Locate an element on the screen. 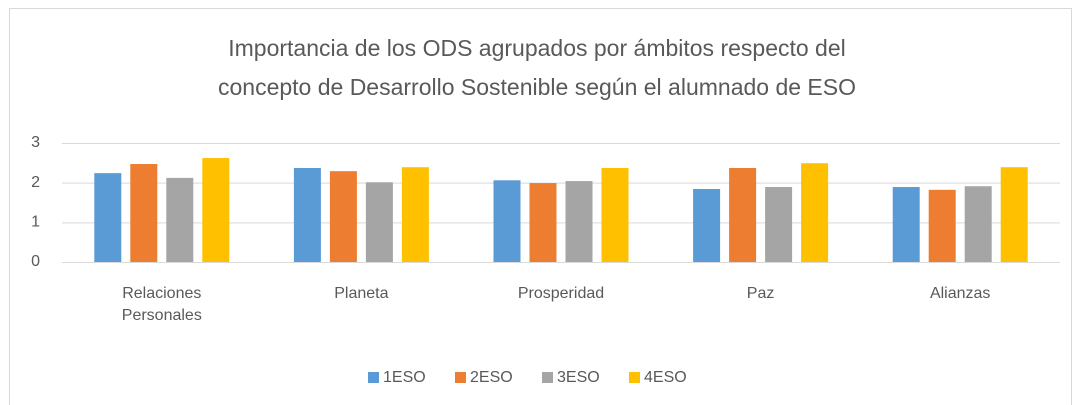  x-tick-label: Relaciones Personales is located at coordinates (161, 304).